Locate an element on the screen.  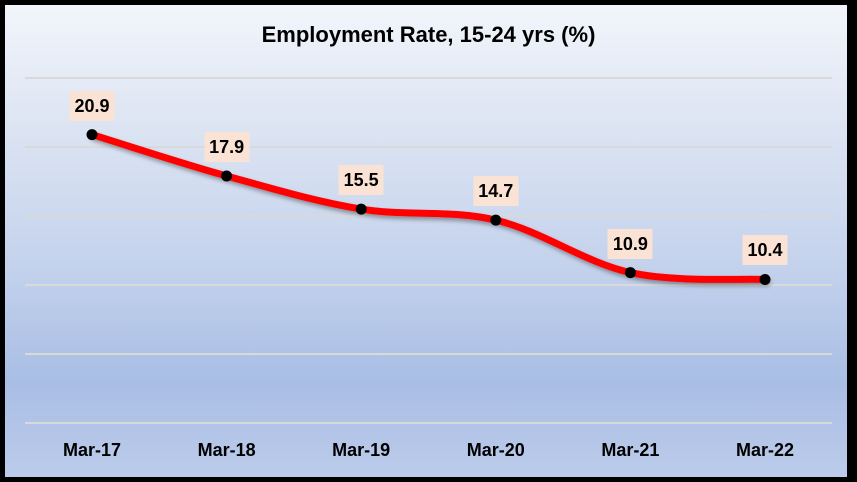
x-axis-label: Mar-22 is located at coordinates (765, 450).